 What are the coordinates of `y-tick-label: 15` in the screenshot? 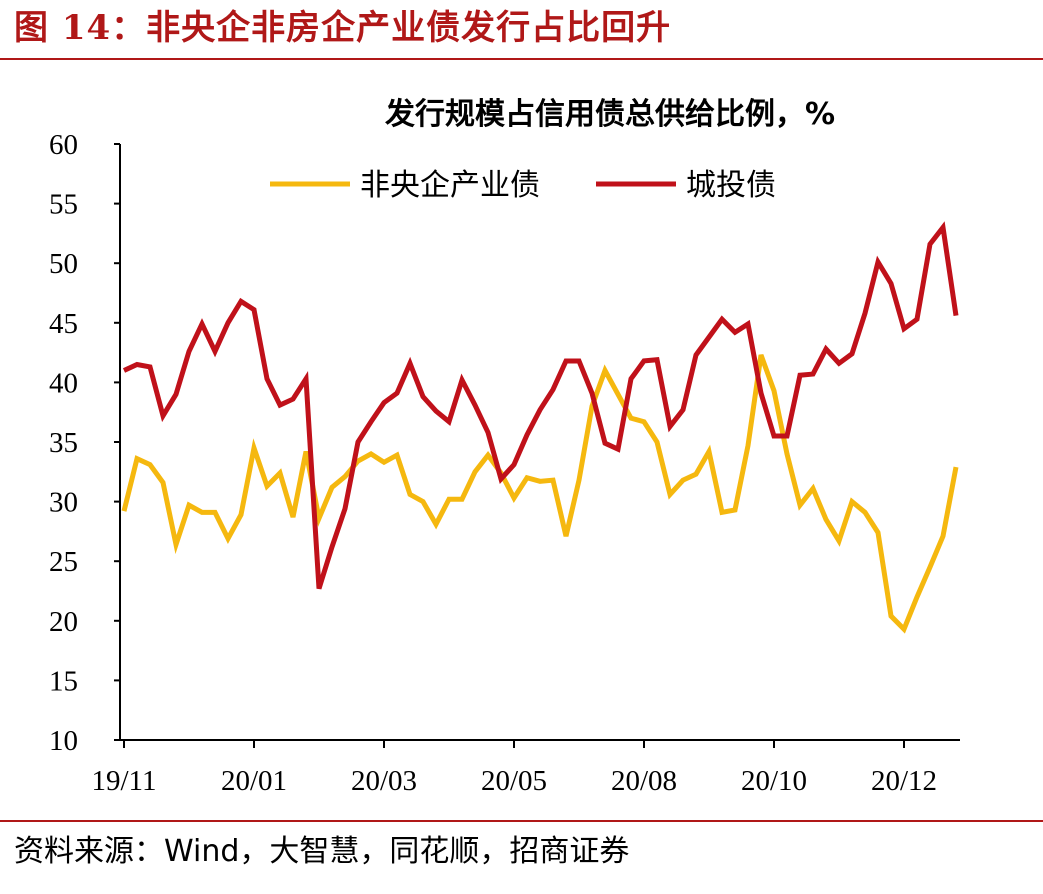 It's located at (63, 681).